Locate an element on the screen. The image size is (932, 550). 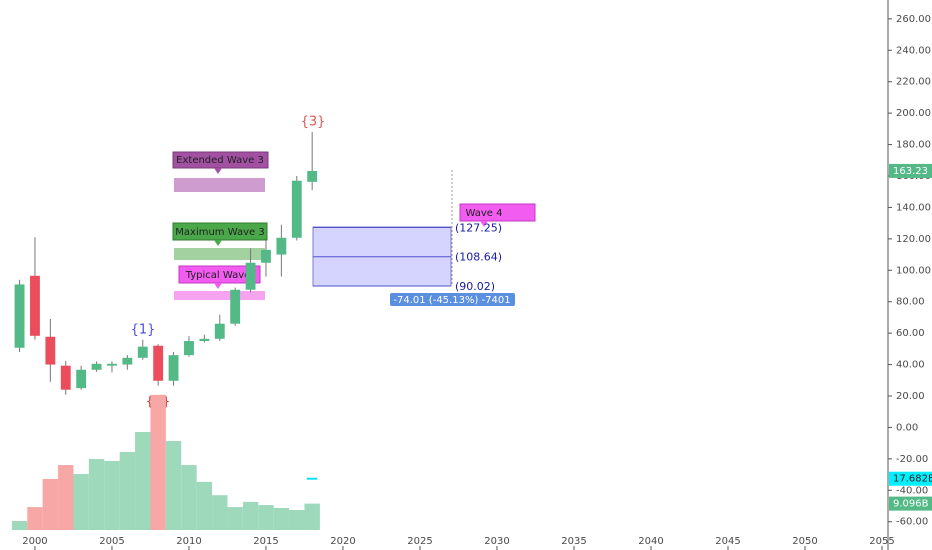
y-tick-label: 260.00 is located at coordinates (913, 19).